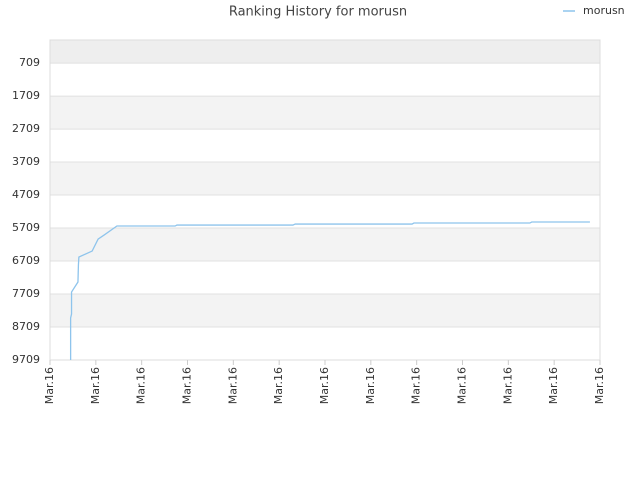 This screenshot has width=640, height=480. I want to click on y-tick-label: 7709, so click(26, 293).